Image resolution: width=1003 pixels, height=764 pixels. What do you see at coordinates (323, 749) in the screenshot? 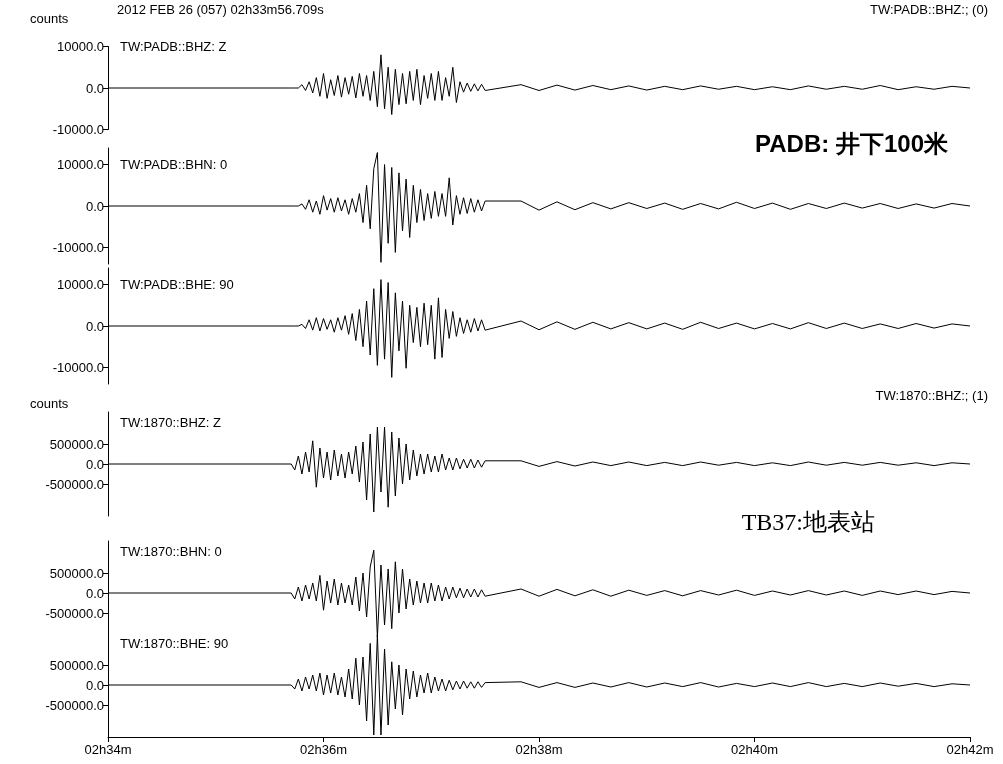
I see `x-tick-label: 02h36m` at bounding box center [323, 749].